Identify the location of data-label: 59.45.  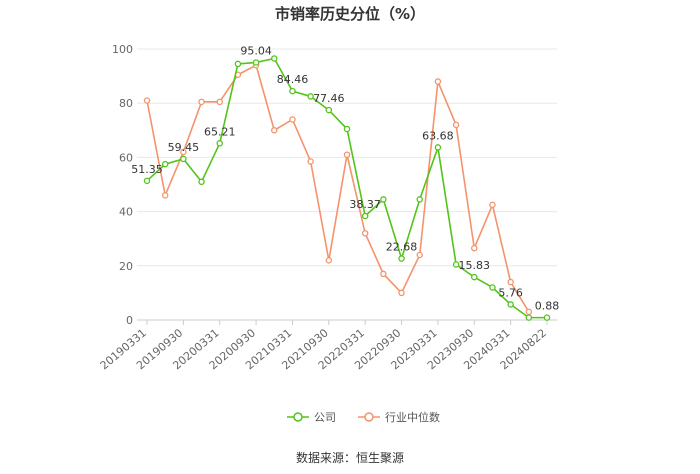
(184, 147).